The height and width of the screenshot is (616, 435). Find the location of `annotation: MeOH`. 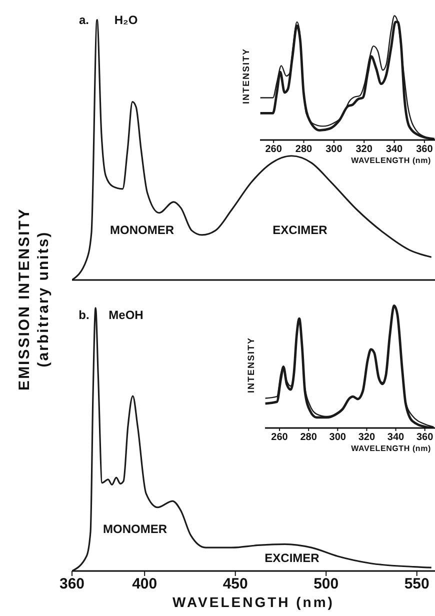

annotation: MeOH is located at coordinates (126, 315).